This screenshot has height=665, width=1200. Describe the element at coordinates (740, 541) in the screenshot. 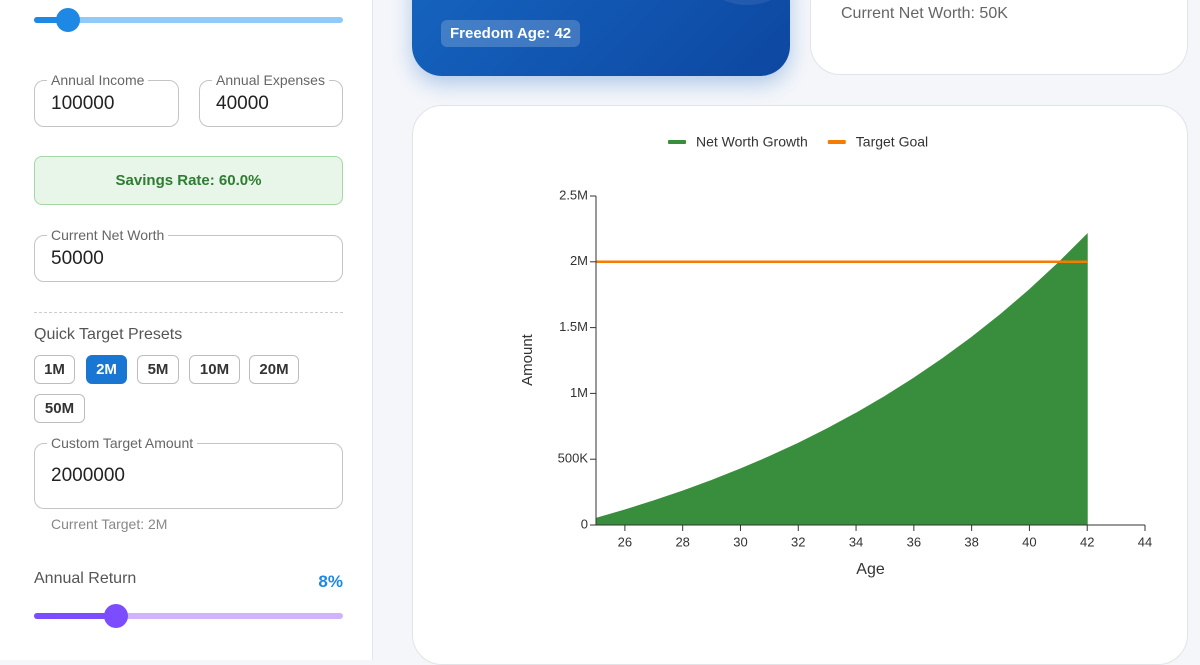

I see `x-tick-label: 30` at that location.